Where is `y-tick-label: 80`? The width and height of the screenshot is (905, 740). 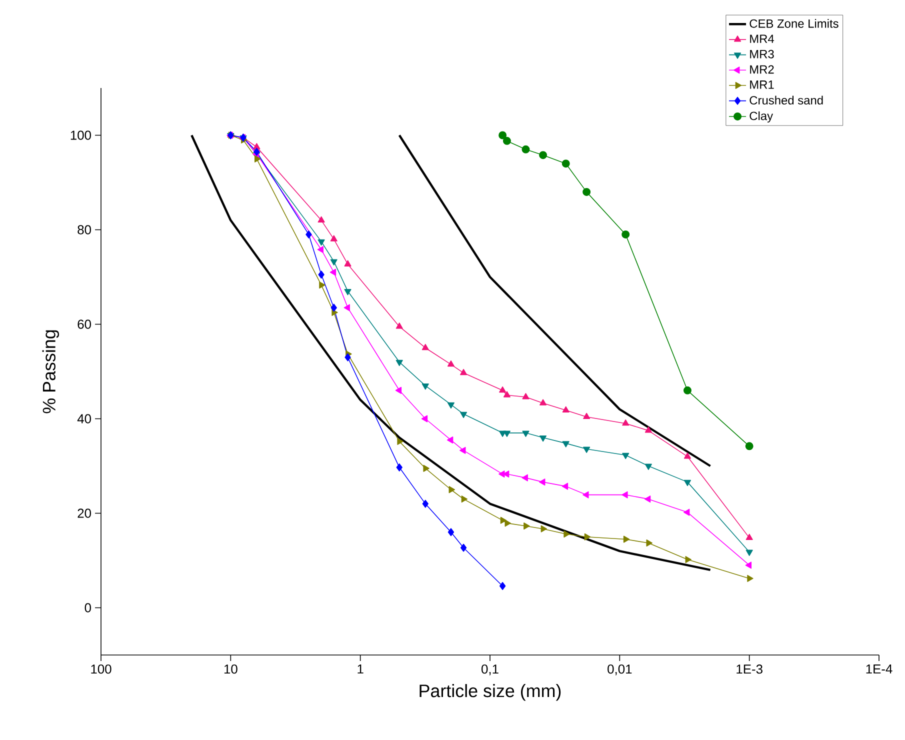 y-tick-label: 80 is located at coordinates (85, 229).